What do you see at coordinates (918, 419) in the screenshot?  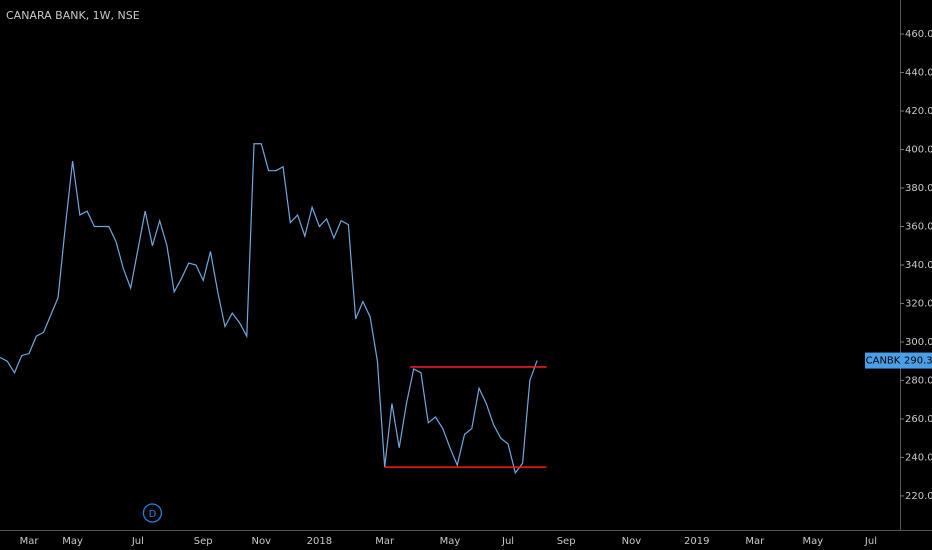 I see `y-tick-label: 260.00` at bounding box center [918, 419].